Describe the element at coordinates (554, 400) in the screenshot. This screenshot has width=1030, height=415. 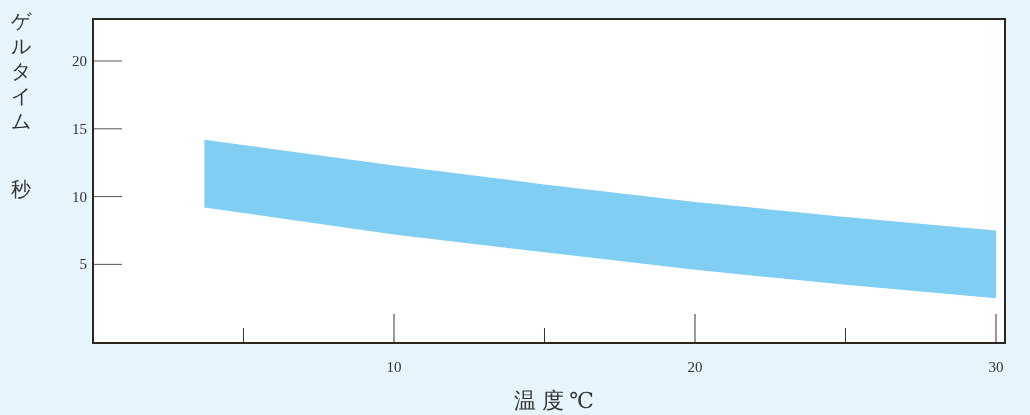
I see `x-axis-title: 温 度 ℃` at that location.